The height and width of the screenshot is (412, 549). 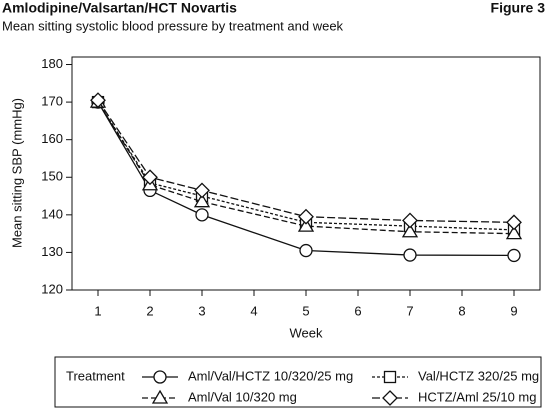 I want to click on x-tick-label: 6, so click(x=357, y=310).